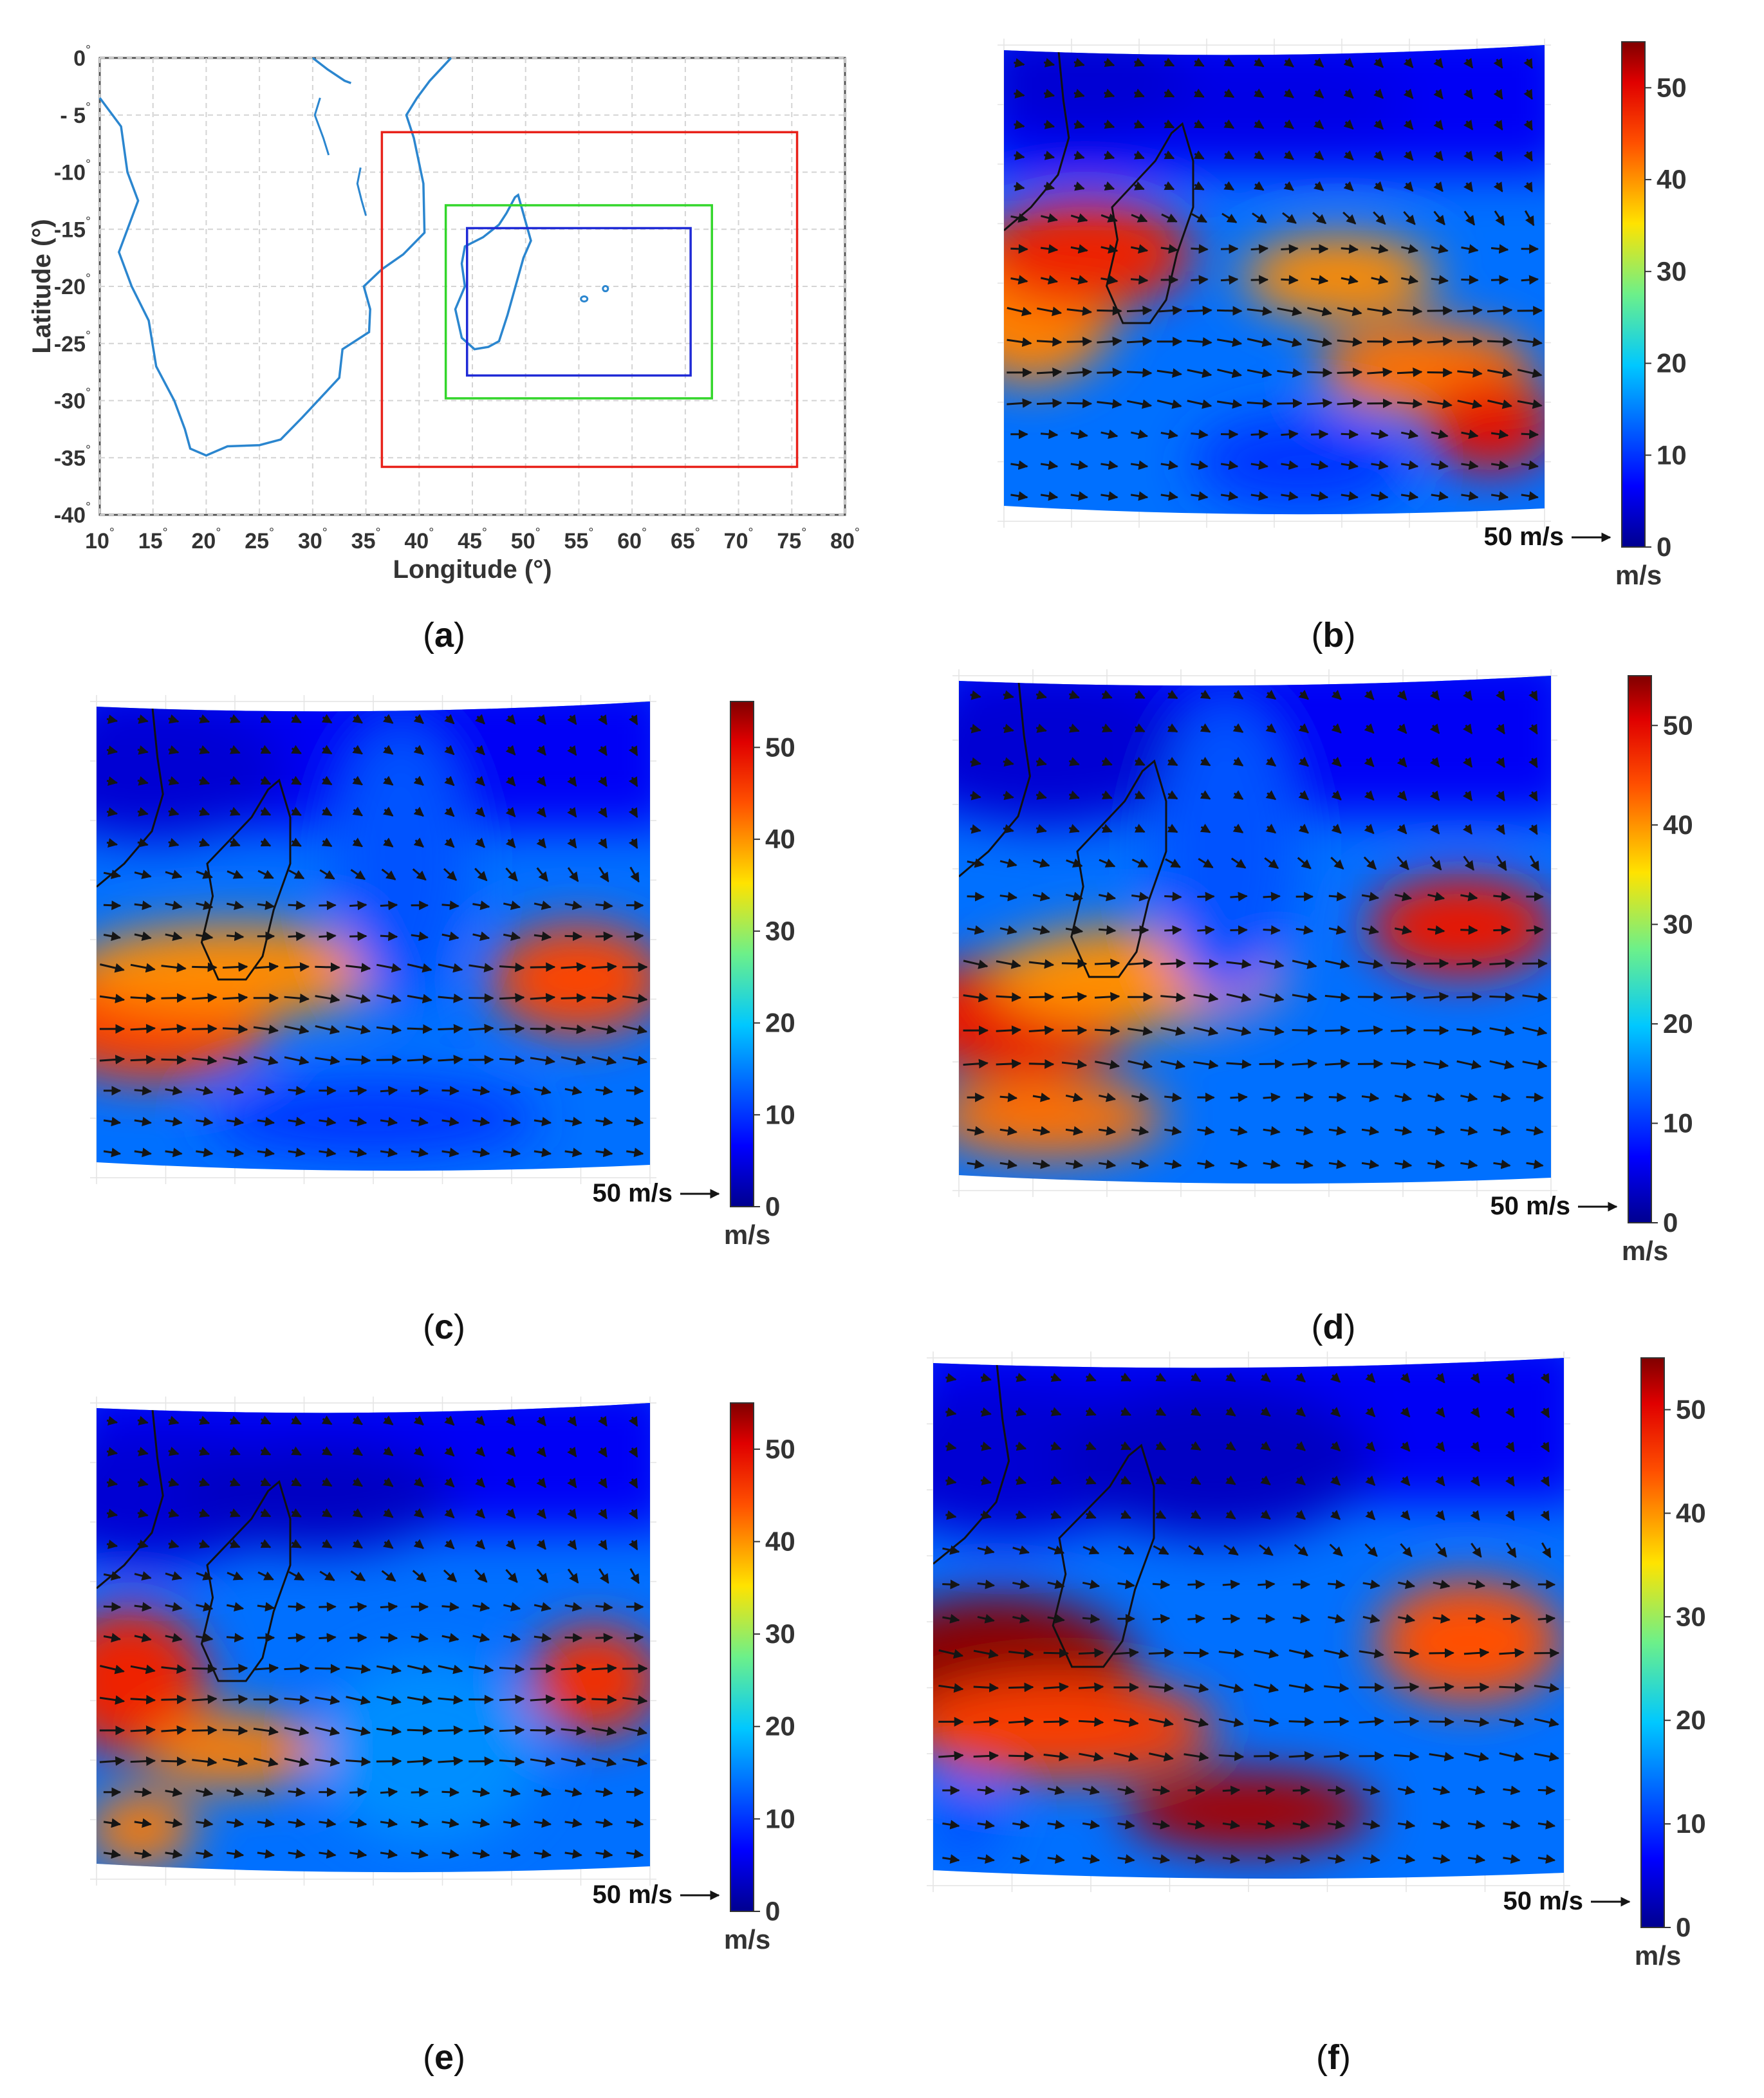  What do you see at coordinates (472, 569) in the screenshot?
I see `x-axis-label: Longitude (°)` at bounding box center [472, 569].